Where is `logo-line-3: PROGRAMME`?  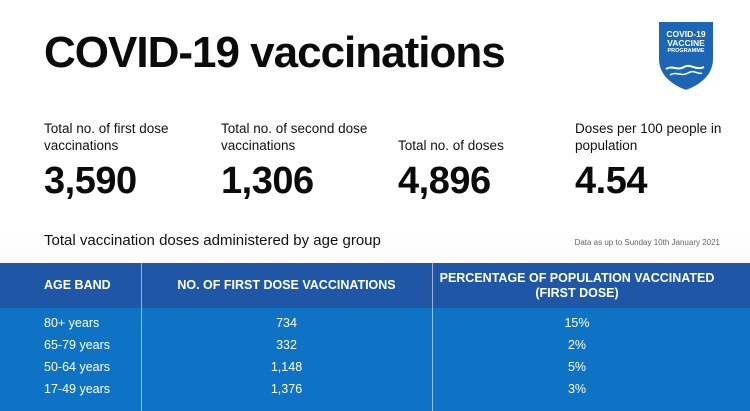
logo-line-3: PROGRAMME is located at coordinates (686, 50).